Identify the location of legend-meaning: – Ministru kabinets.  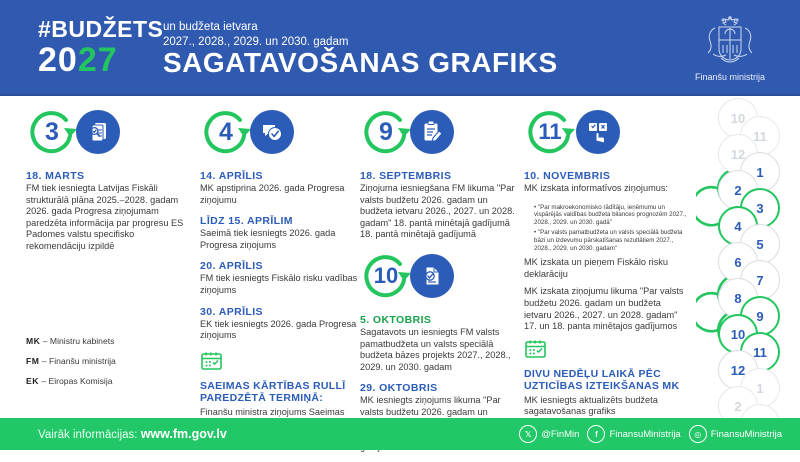
(78, 341).